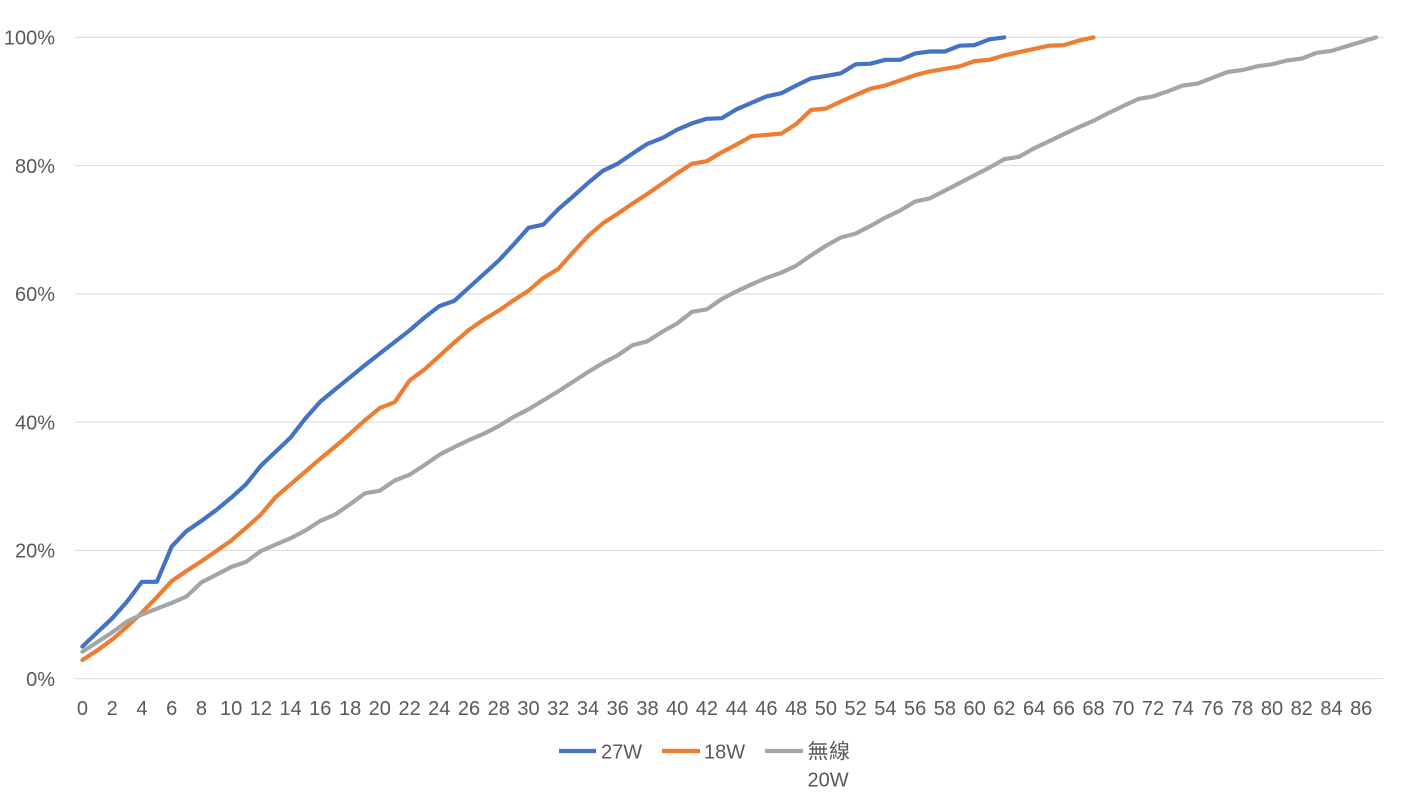 The width and height of the screenshot is (1402, 795). I want to click on svg-text: 30, so click(528, 709).